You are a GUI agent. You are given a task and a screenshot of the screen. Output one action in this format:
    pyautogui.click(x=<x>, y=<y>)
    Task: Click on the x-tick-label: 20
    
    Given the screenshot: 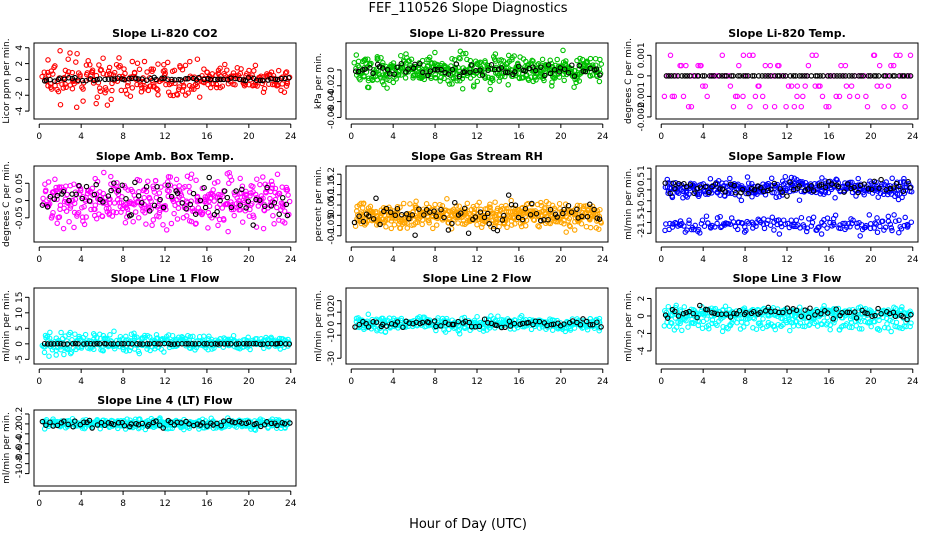 What is the action you would take?
    pyautogui.click(x=249, y=137)
    